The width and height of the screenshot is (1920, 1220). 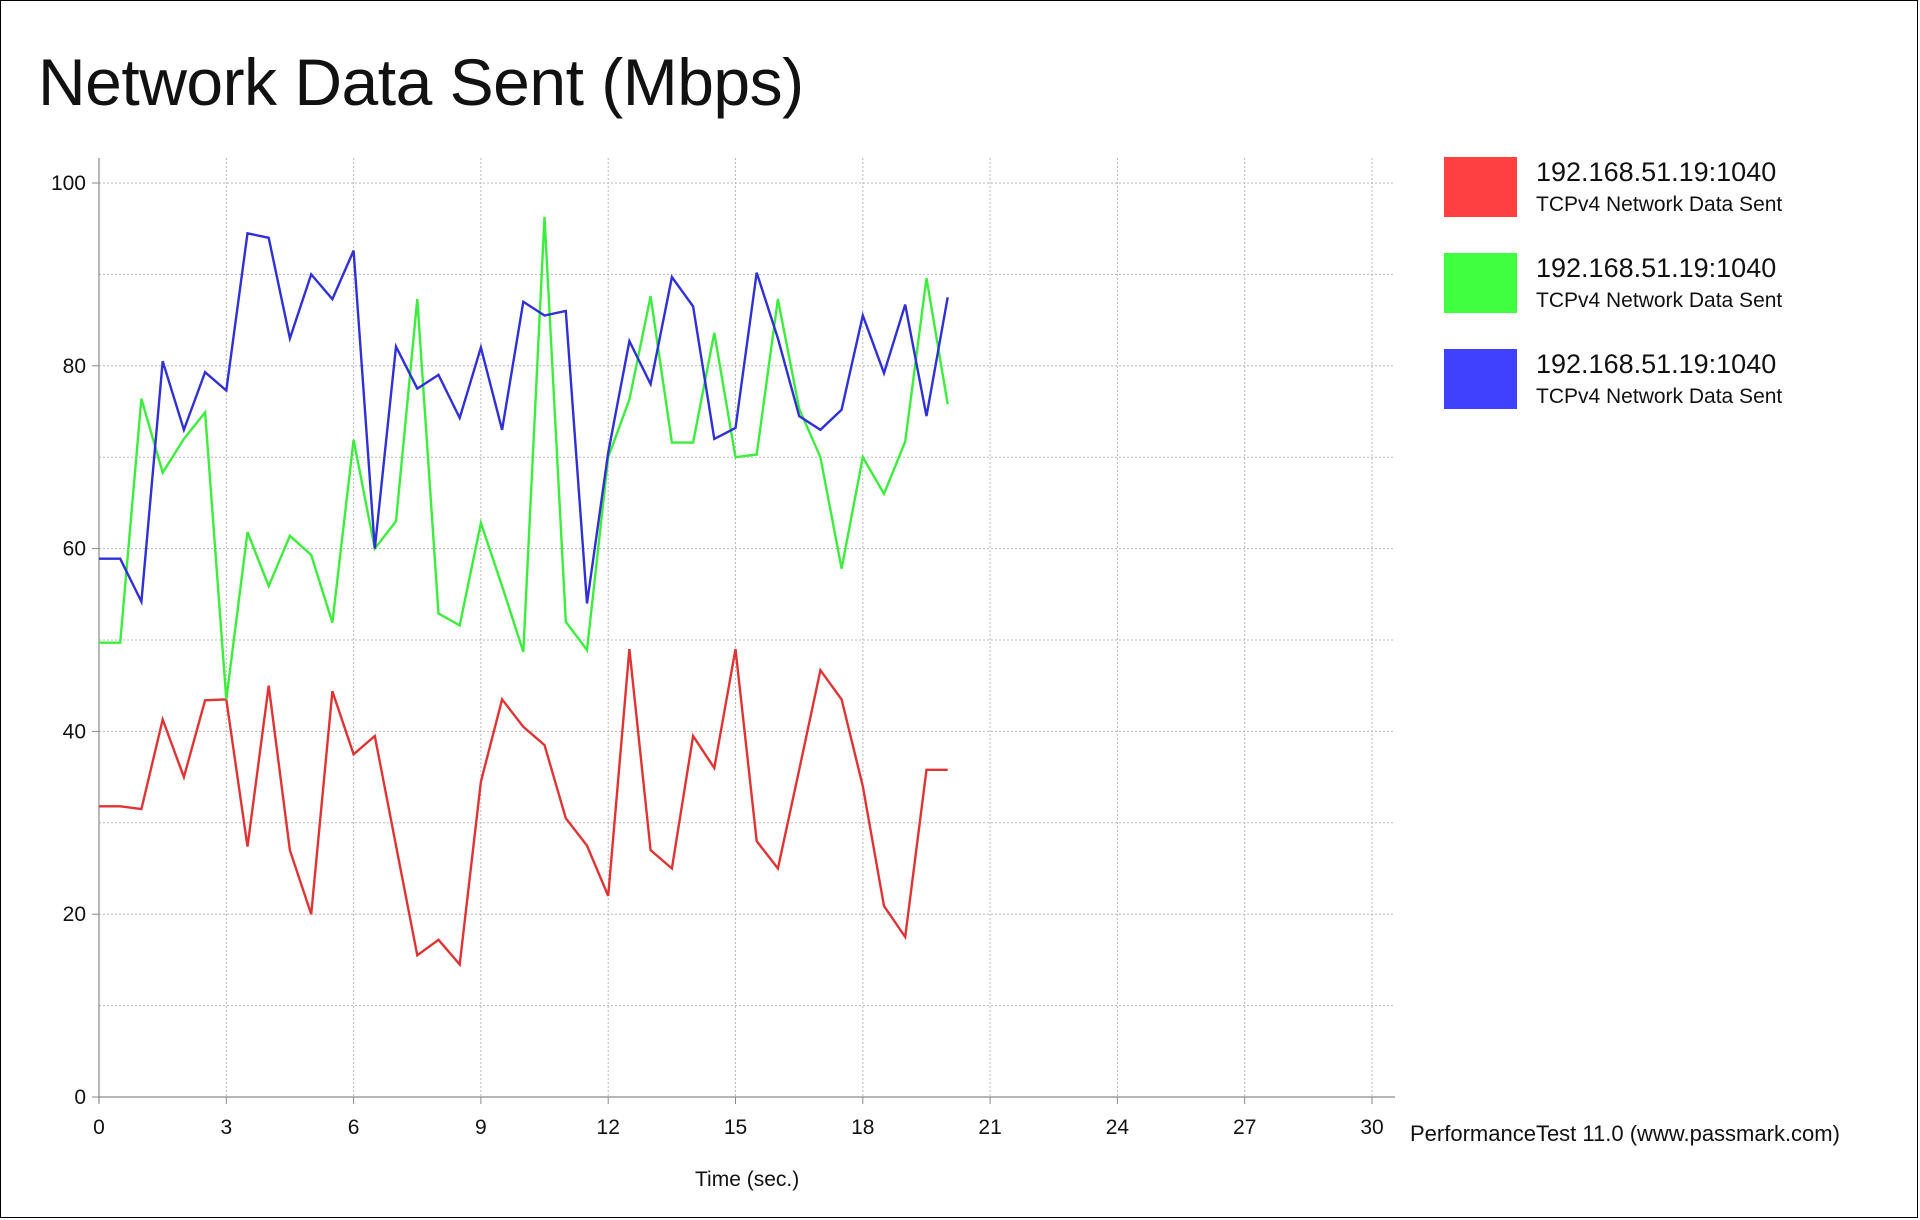 I want to click on x-tick-label: 6, so click(x=354, y=1127).